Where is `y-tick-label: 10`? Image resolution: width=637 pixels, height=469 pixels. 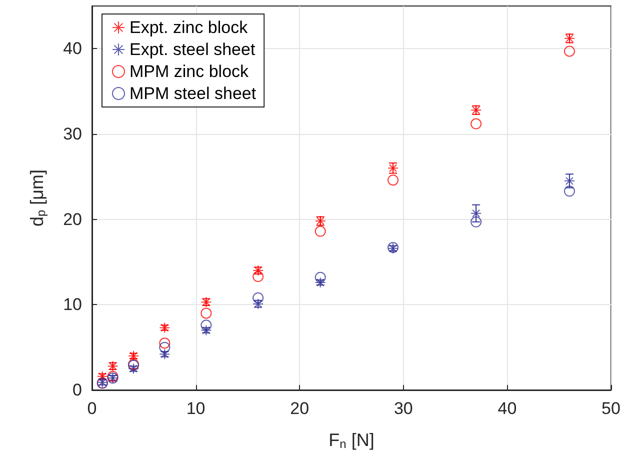 y-tick-label: 10 is located at coordinates (72, 304).